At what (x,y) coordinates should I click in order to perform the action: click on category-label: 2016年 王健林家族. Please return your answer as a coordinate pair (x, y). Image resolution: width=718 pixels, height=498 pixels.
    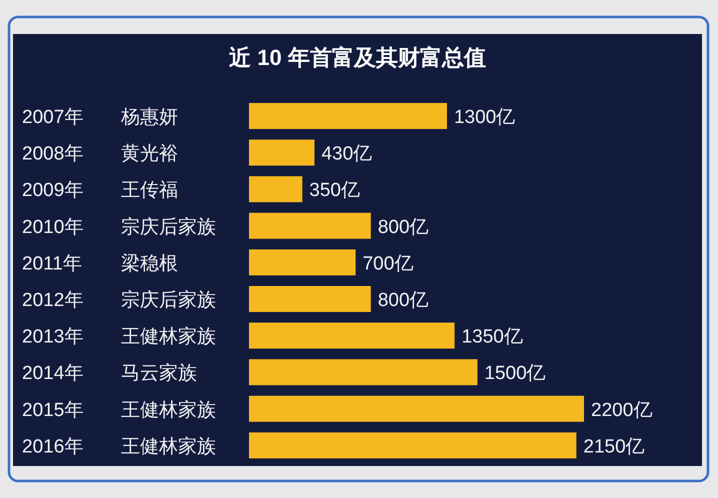
    Looking at the image, I should click on (119, 447).